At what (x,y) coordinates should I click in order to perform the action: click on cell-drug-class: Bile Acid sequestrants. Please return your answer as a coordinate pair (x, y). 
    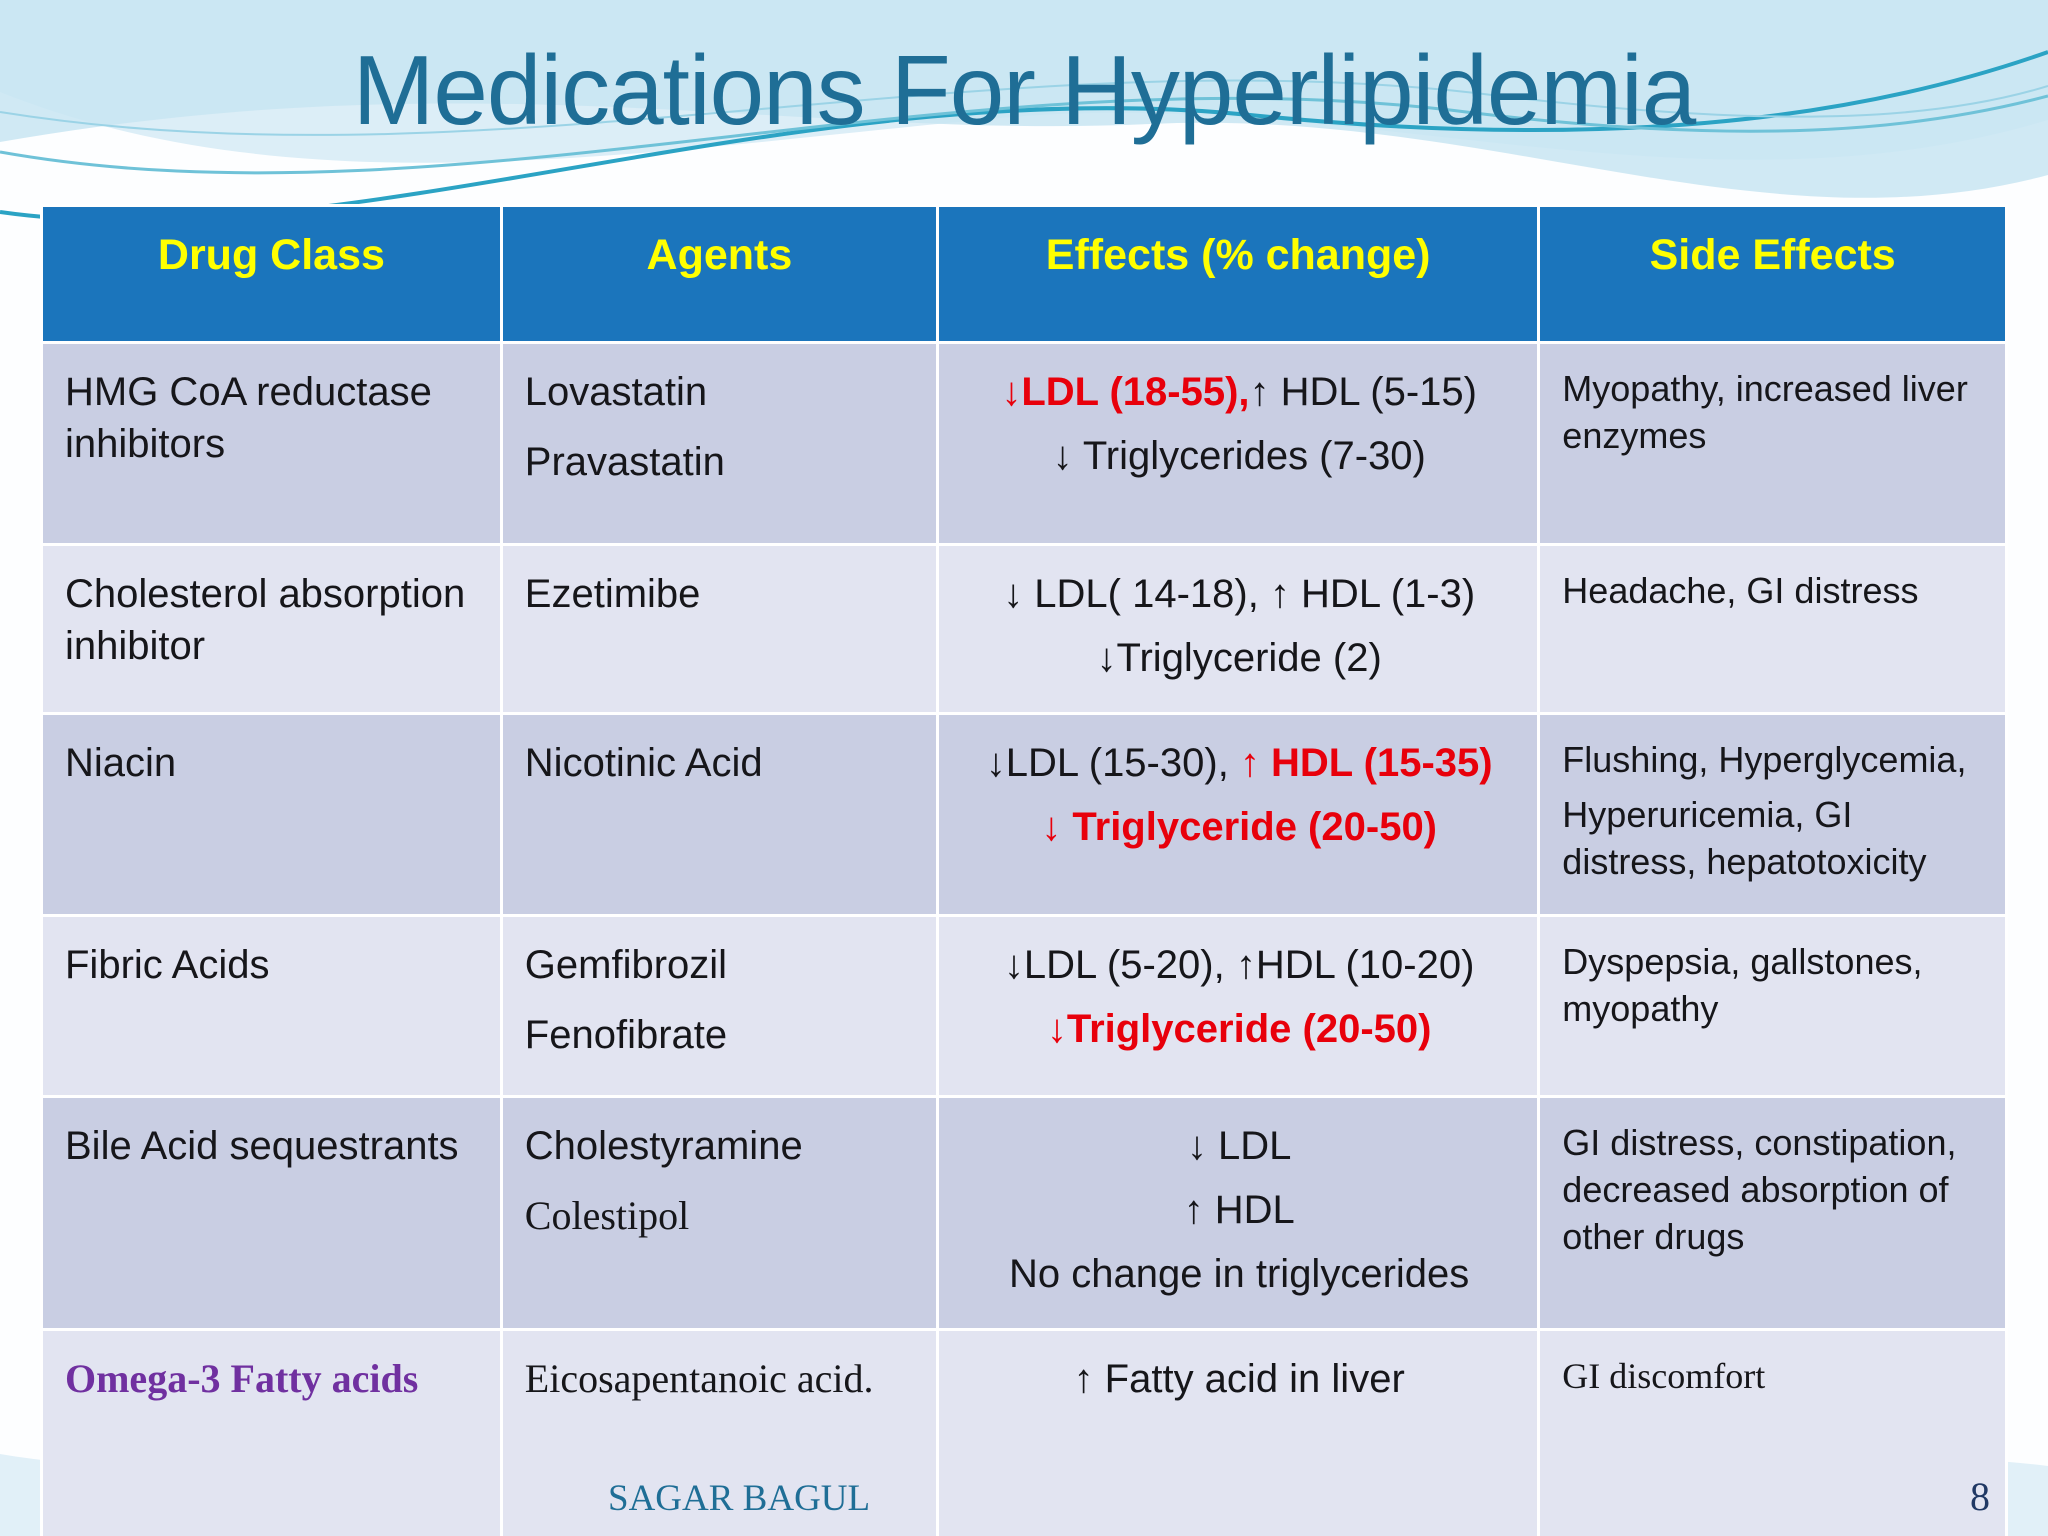
    Looking at the image, I should click on (271, 1213).